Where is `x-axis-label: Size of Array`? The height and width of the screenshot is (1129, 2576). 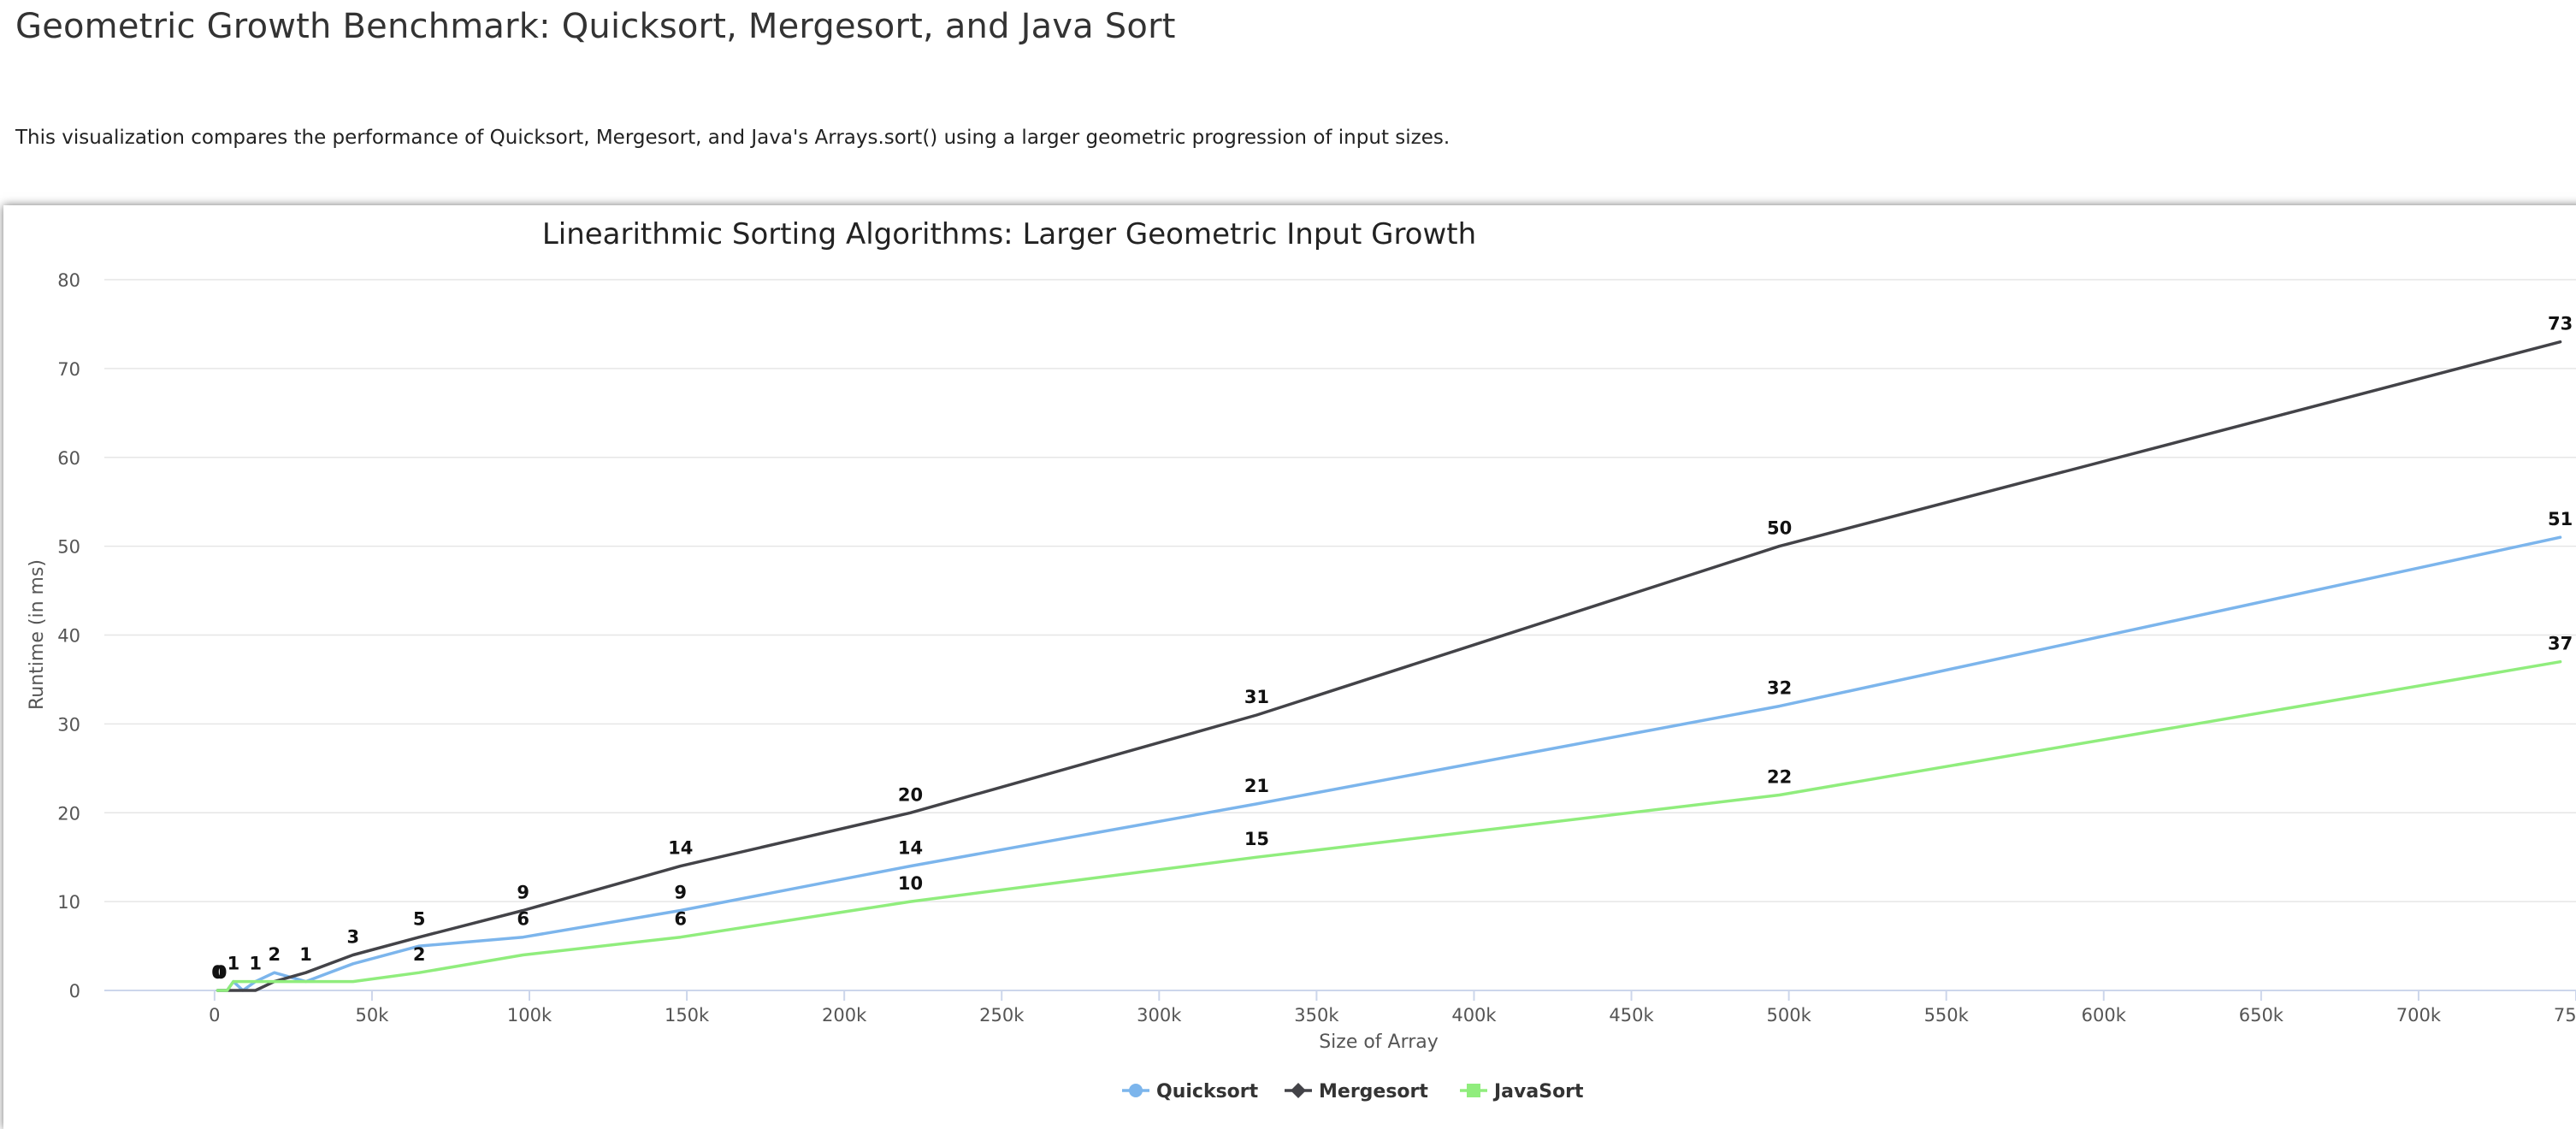
x-axis-label: Size of Array is located at coordinates (1379, 1042).